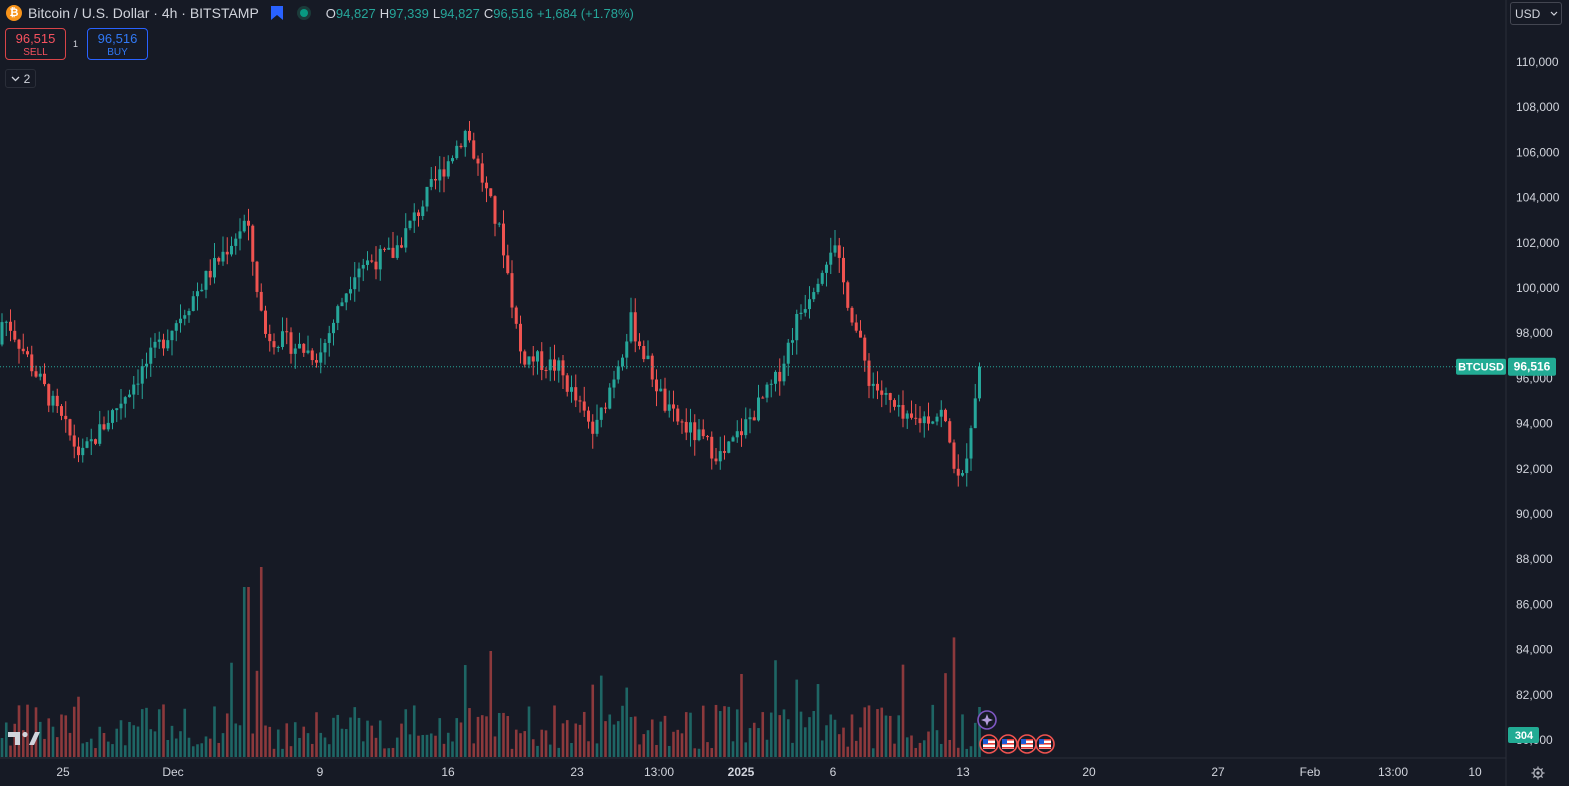  What do you see at coordinates (987, 720) in the screenshot?
I see `sparkle-event-icon` at bounding box center [987, 720].